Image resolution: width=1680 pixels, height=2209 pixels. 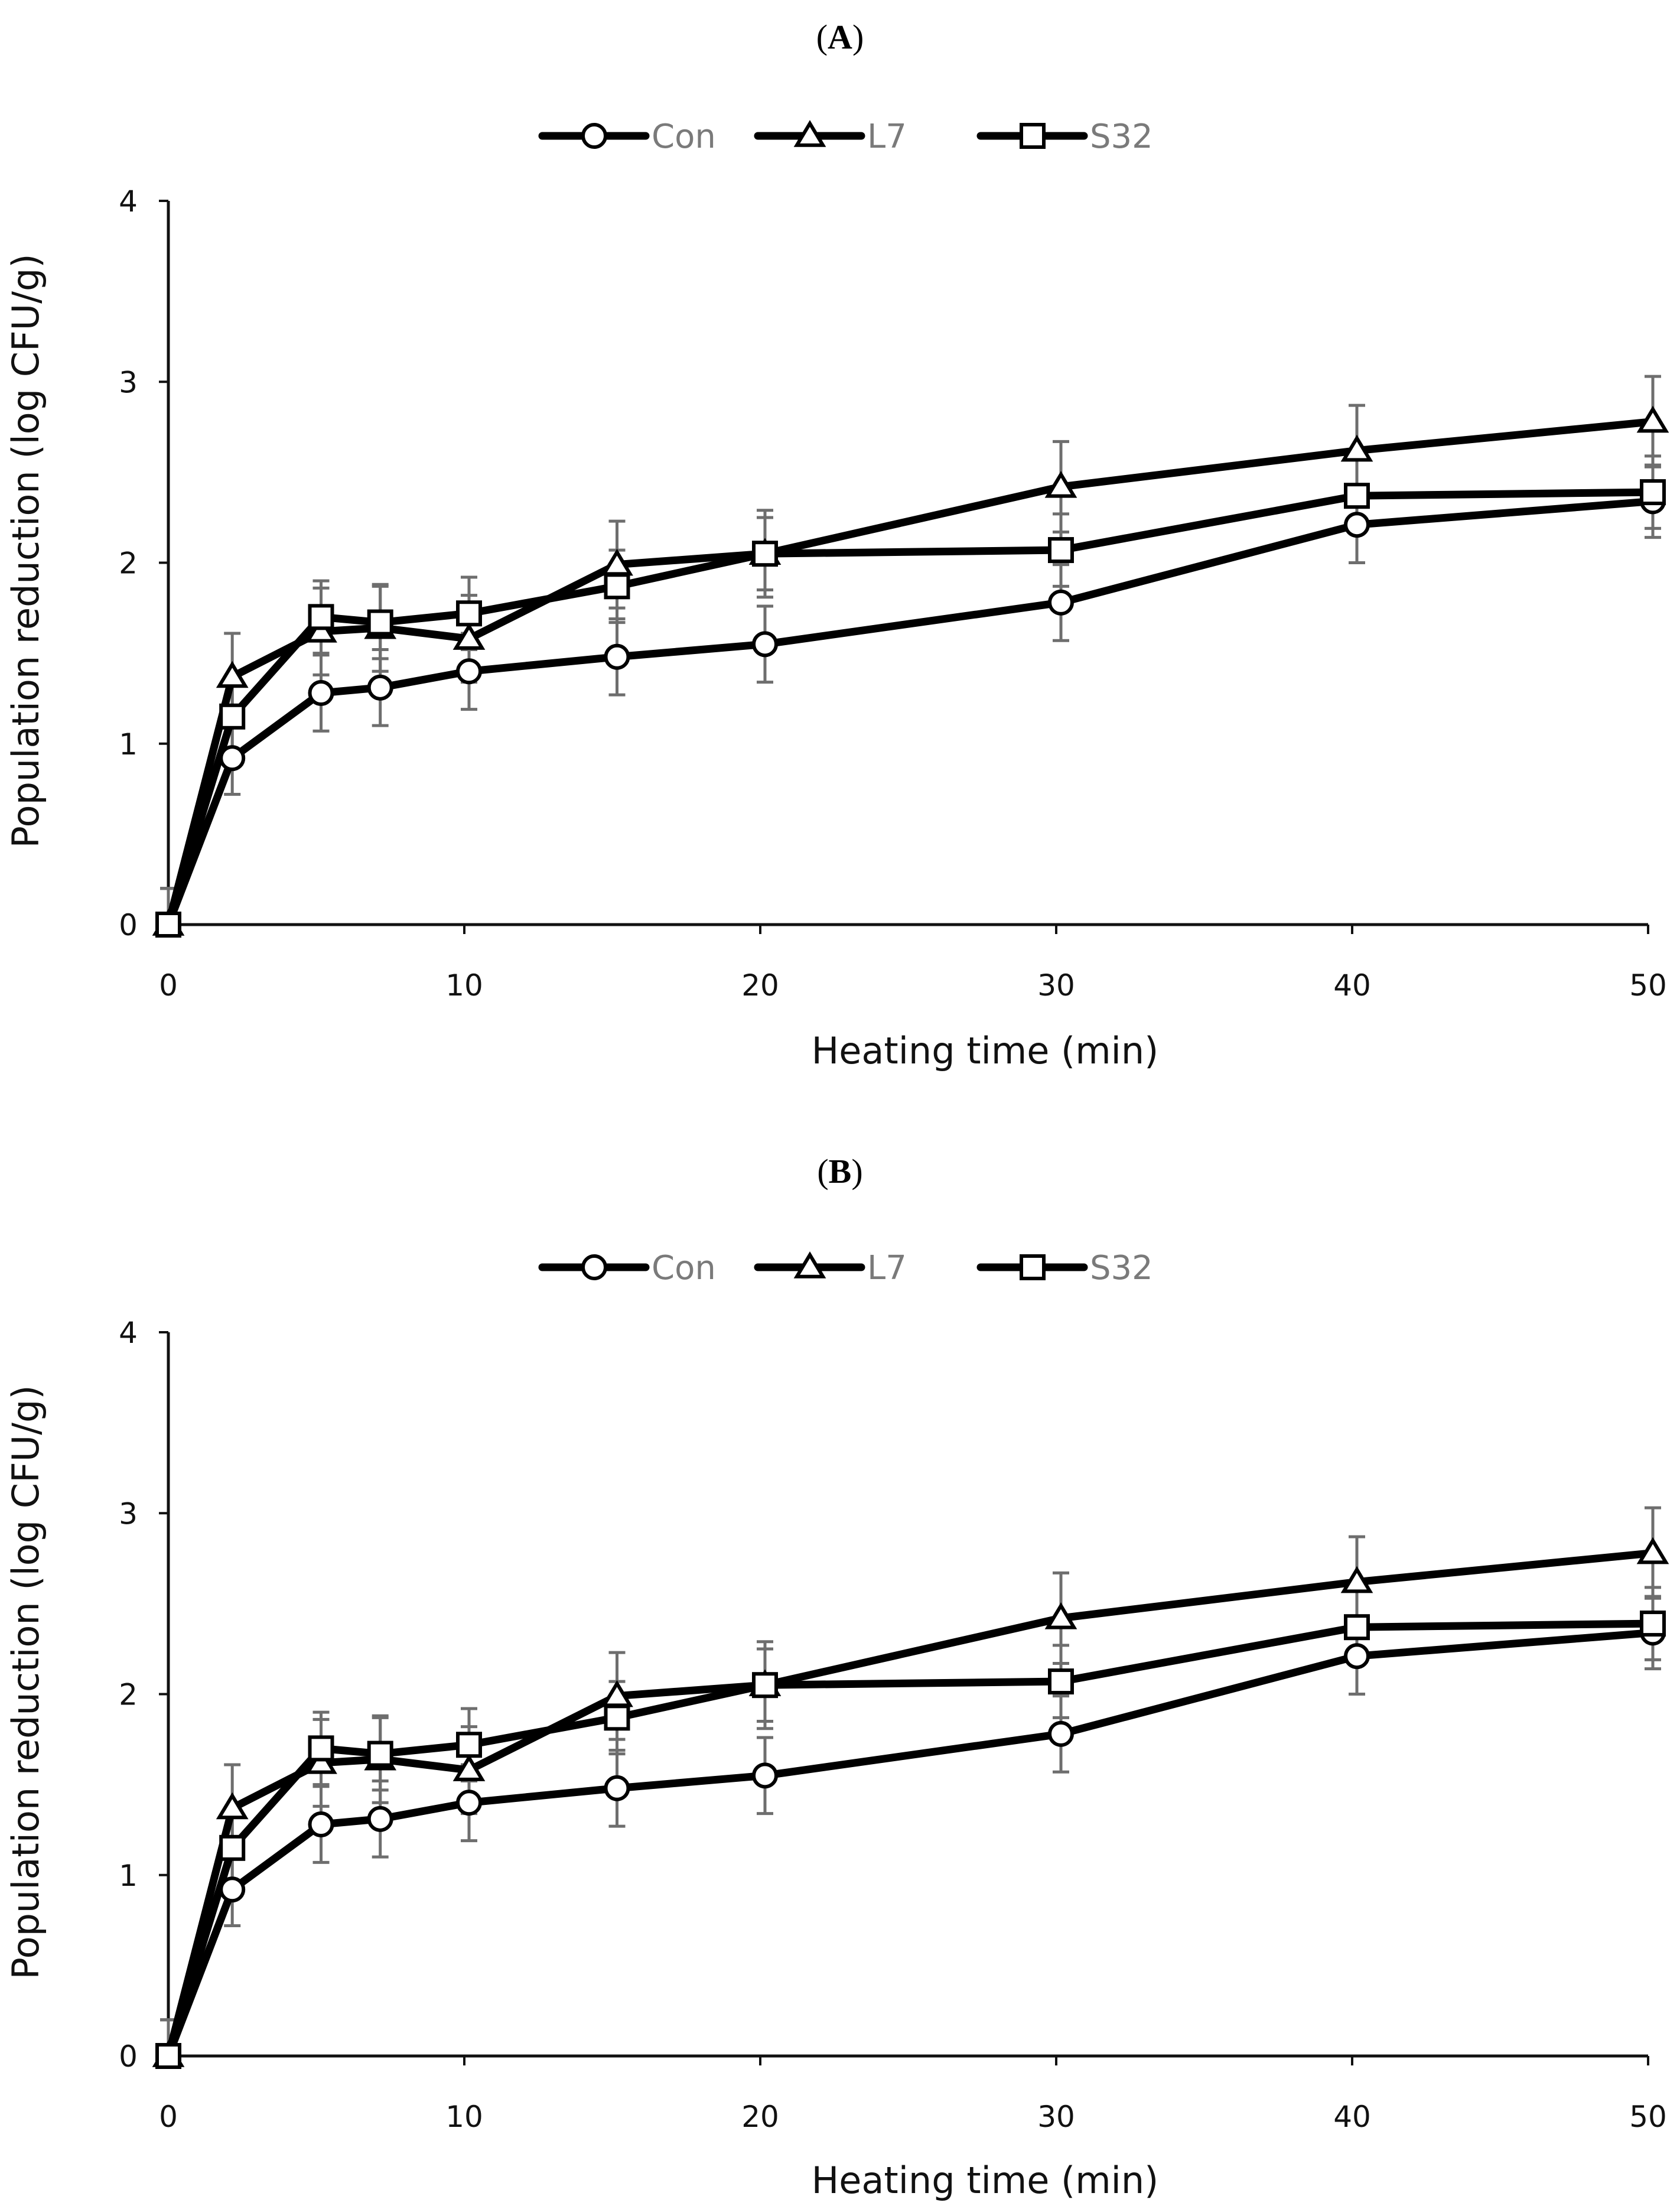 I want to click on legend-label-s32: S32, so click(x=1121, y=1268).